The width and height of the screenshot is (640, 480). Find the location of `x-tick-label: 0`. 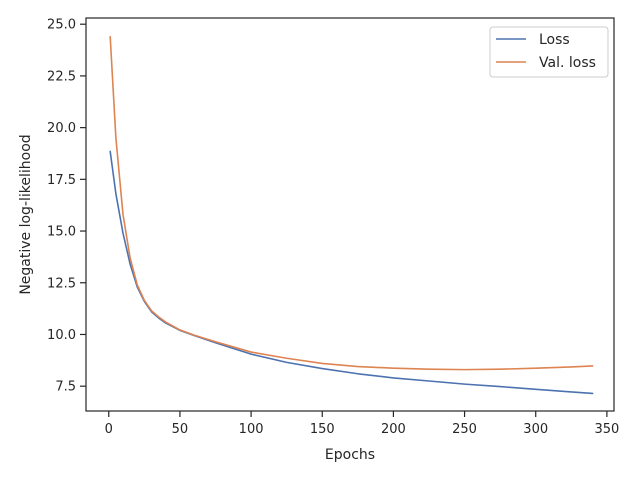

x-tick-label: 0 is located at coordinates (109, 429).